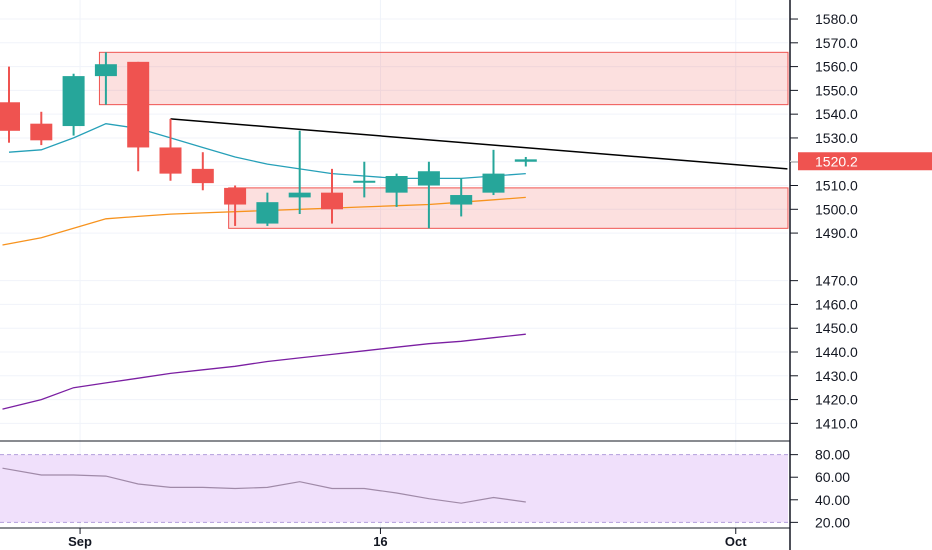 The height and width of the screenshot is (550, 932). I want to click on x-tick-label: 16, so click(380, 541).